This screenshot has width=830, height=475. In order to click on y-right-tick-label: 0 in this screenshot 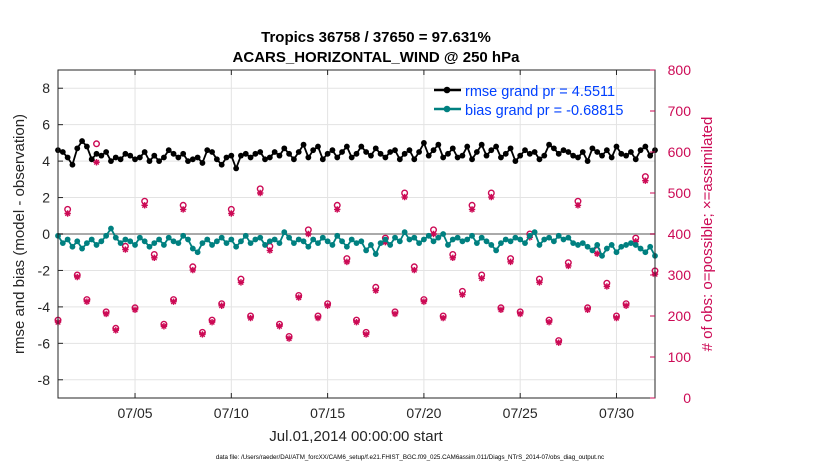, I will do `click(687, 398)`.